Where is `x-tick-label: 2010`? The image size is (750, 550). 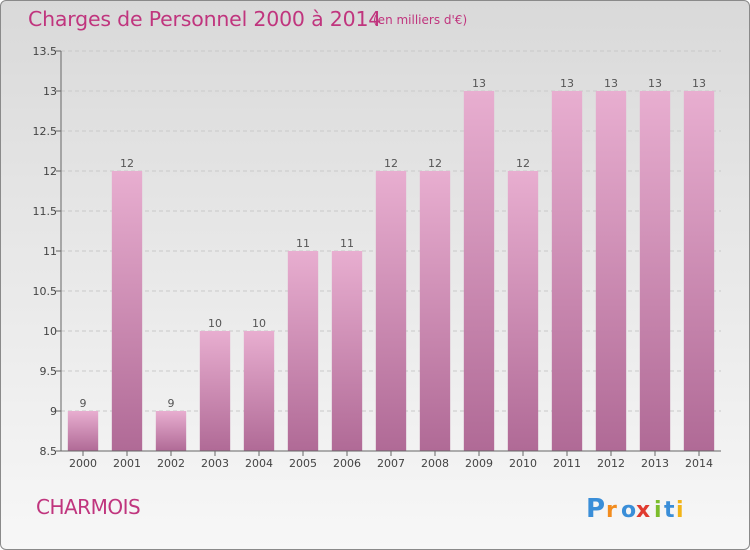 x-tick-label: 2010 is located at coordinates (523, 463).